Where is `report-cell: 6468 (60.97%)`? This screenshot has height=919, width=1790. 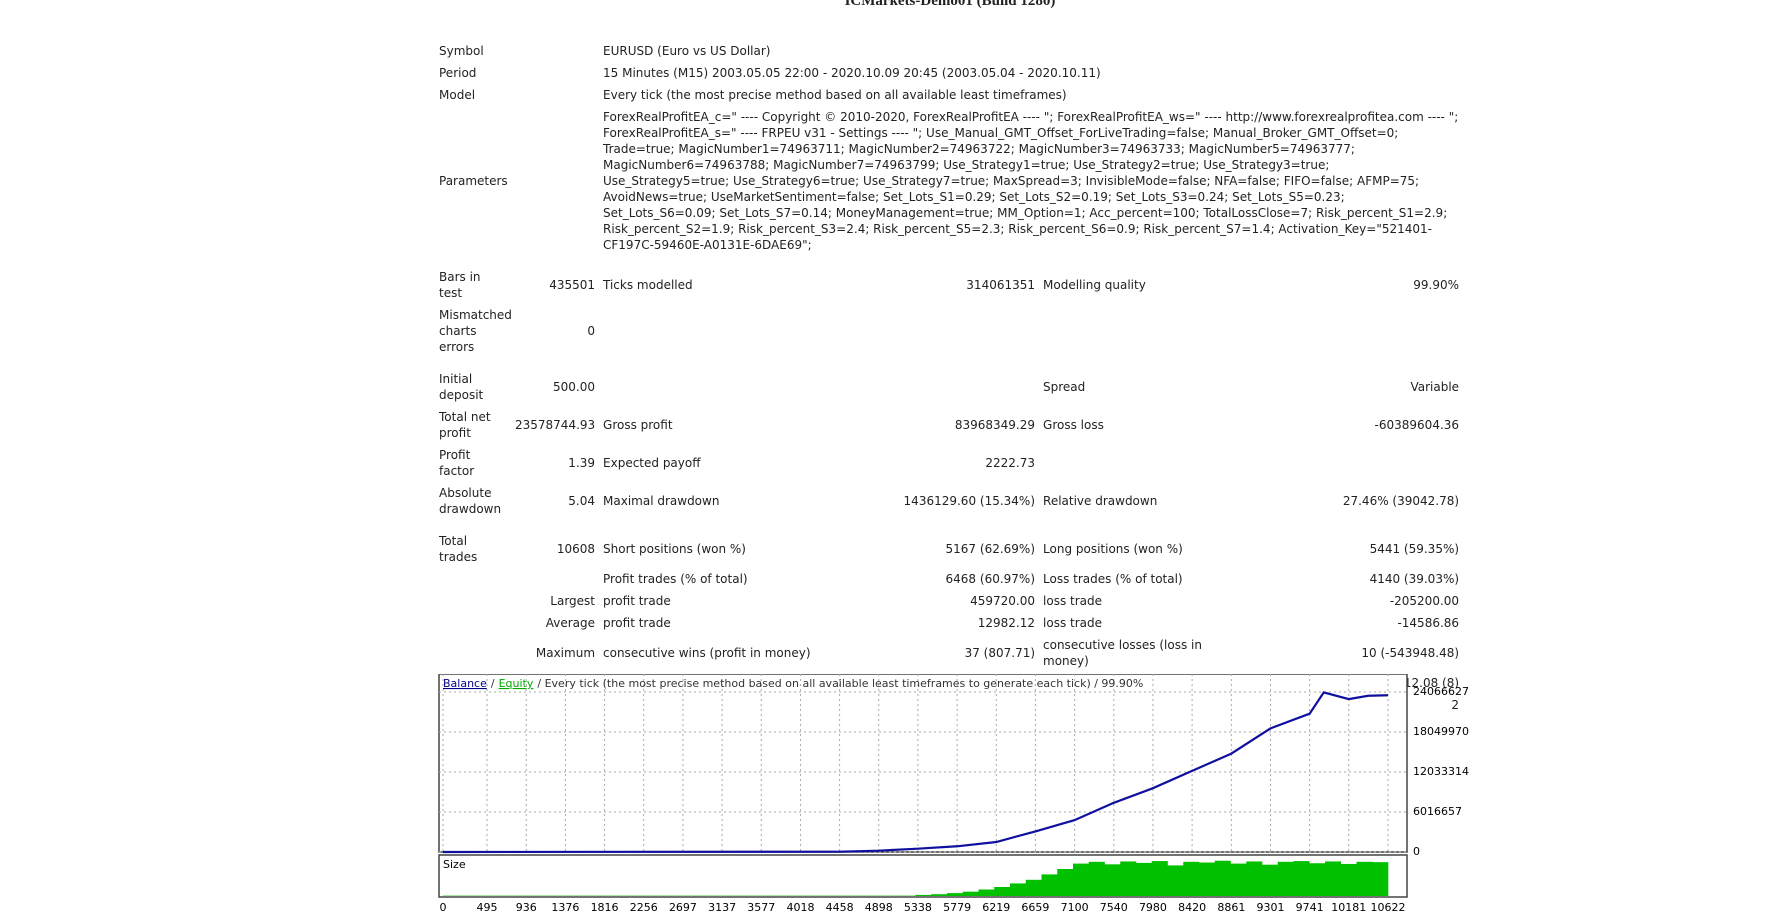
report-cell: 6468 (60.97%) is located at coordinates (990, 579).